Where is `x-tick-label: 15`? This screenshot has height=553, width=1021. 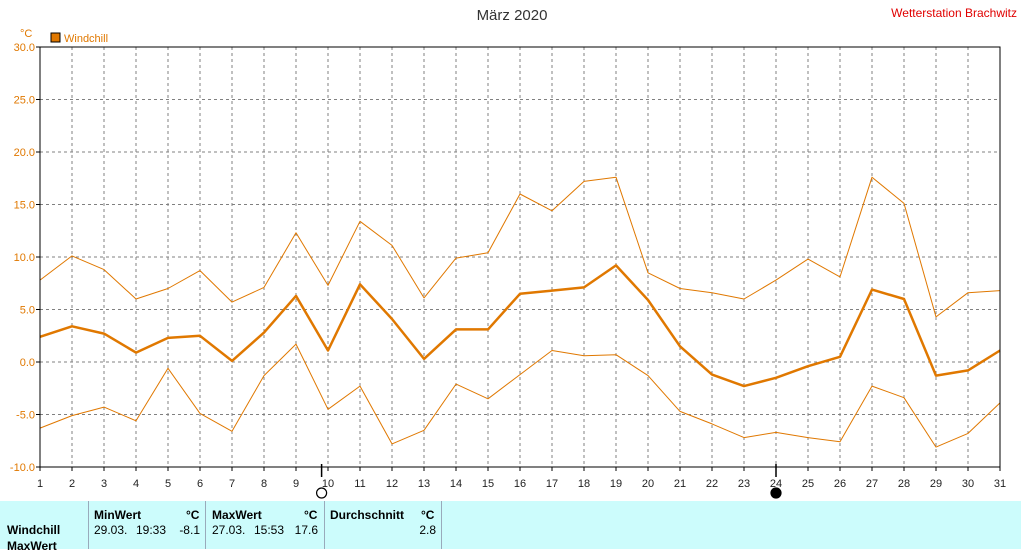 x-tick-label: 15 is located at coordinates (488, 484).